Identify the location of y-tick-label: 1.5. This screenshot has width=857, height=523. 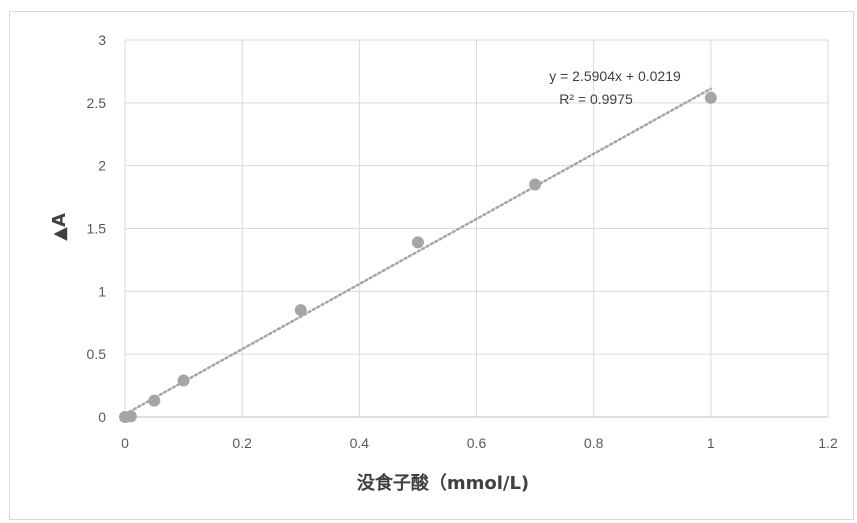
(97, 229).